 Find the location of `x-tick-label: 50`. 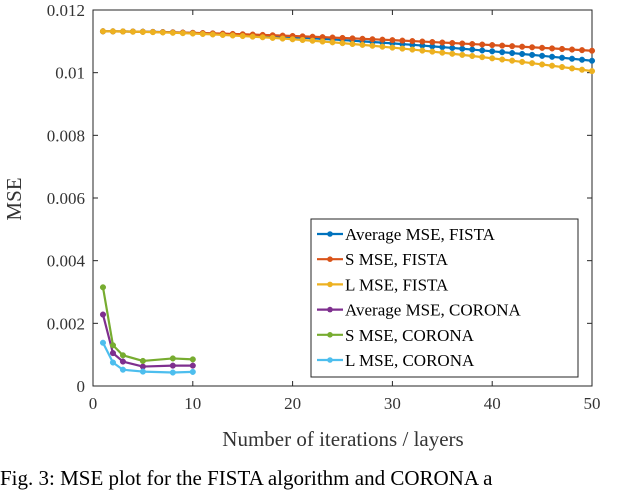

x-tick-label: 50 is located at coordinates (592, 403).